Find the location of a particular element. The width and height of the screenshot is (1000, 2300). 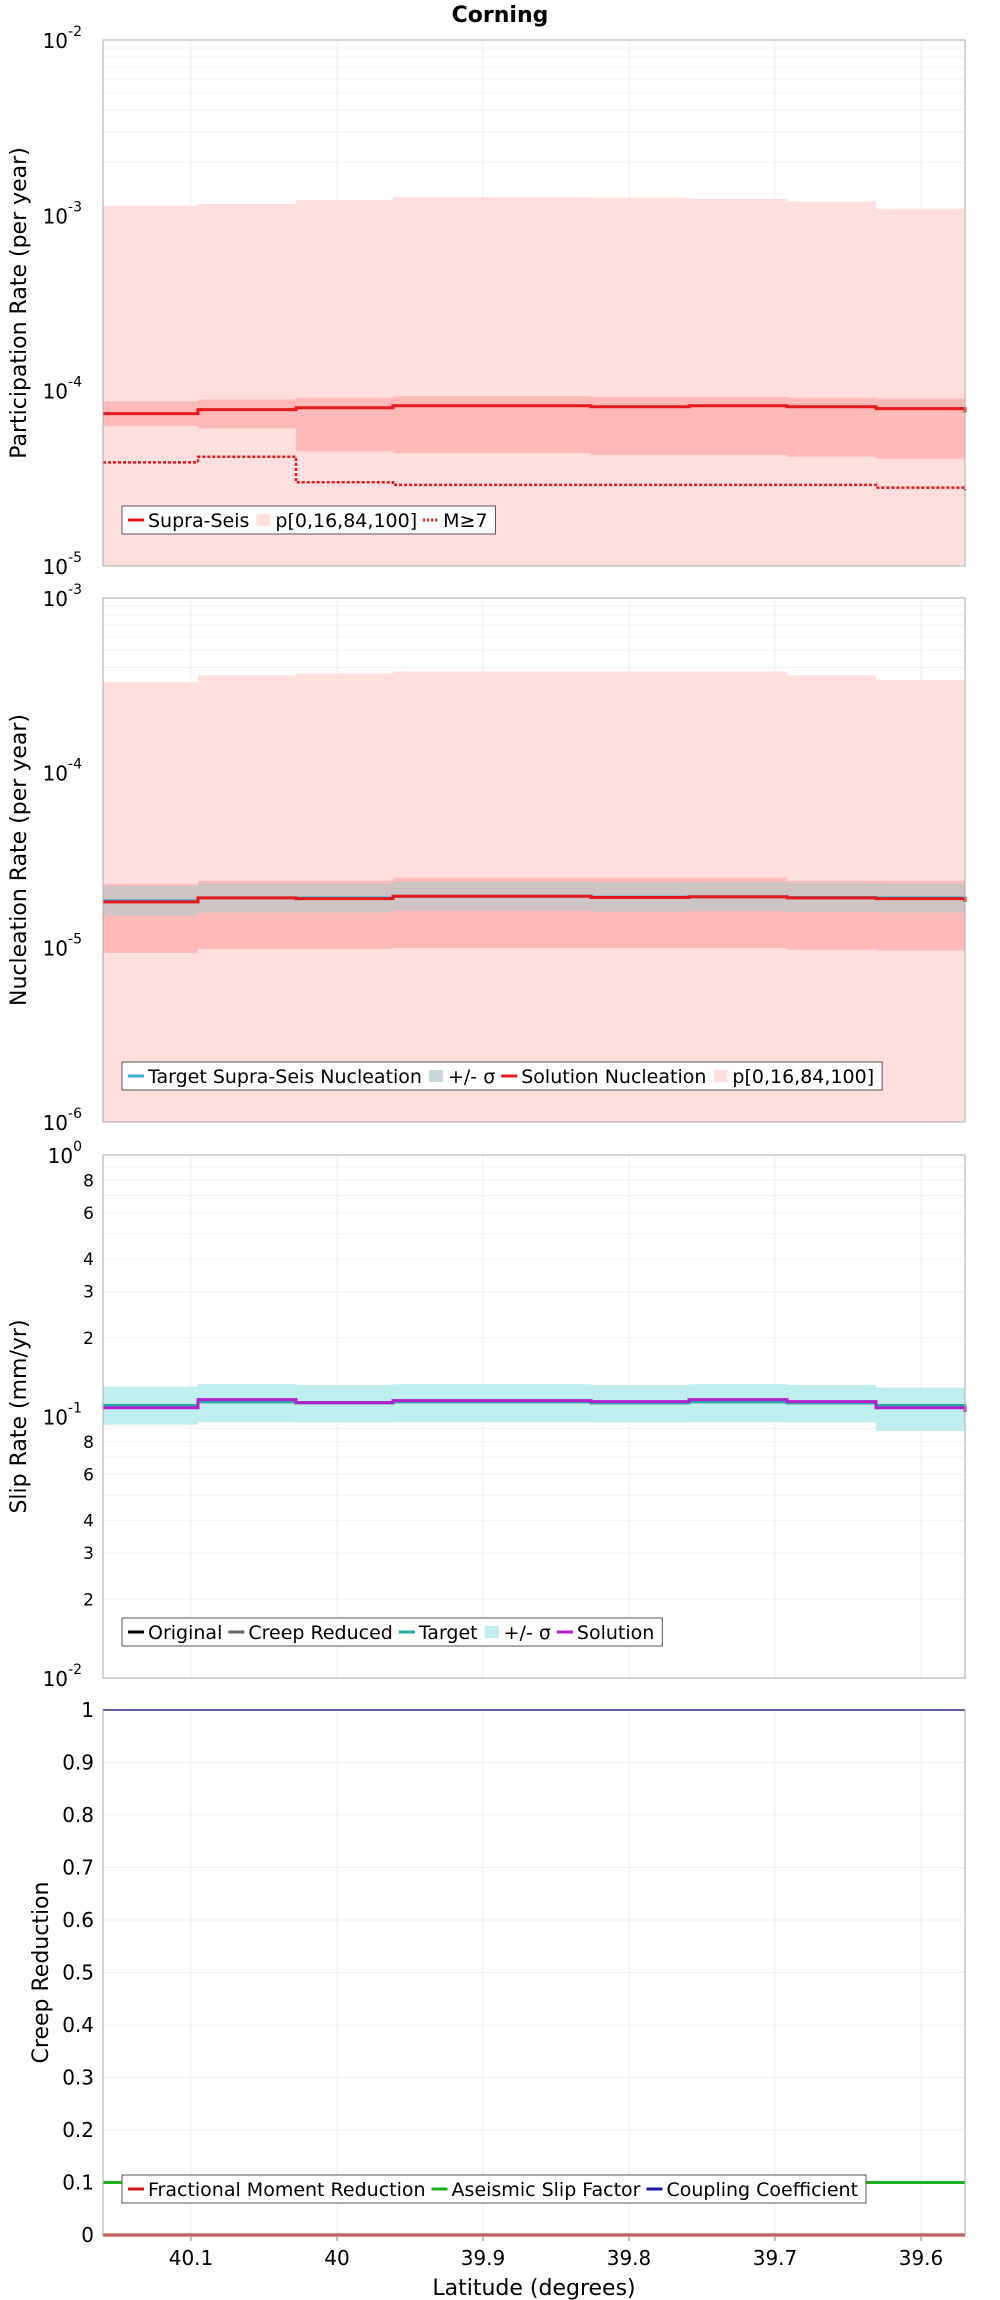

chart-title: Corning is located at coordinates (500, 15).